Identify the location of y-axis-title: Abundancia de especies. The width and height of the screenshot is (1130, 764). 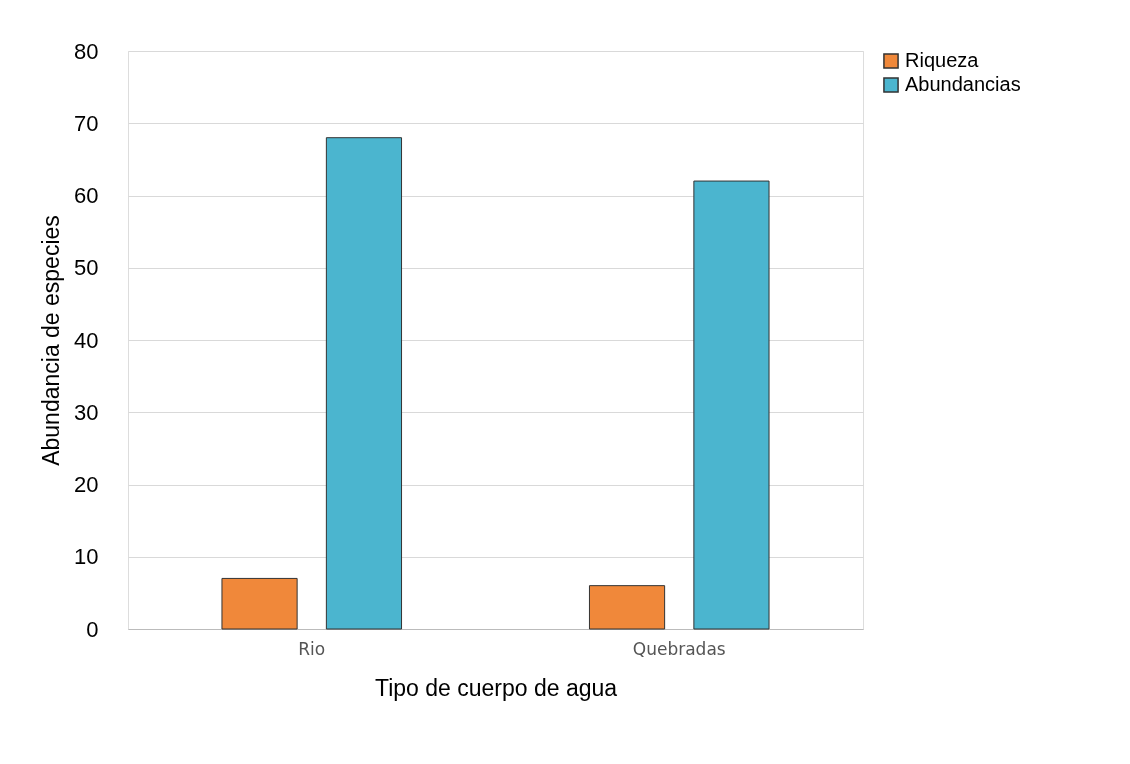
(51, 340).